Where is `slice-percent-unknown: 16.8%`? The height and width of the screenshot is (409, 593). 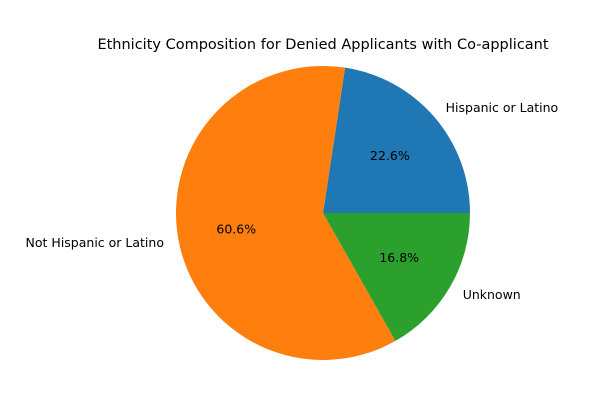 slice-percent-unknown: 16.8% is located at coordinates (399, 257).